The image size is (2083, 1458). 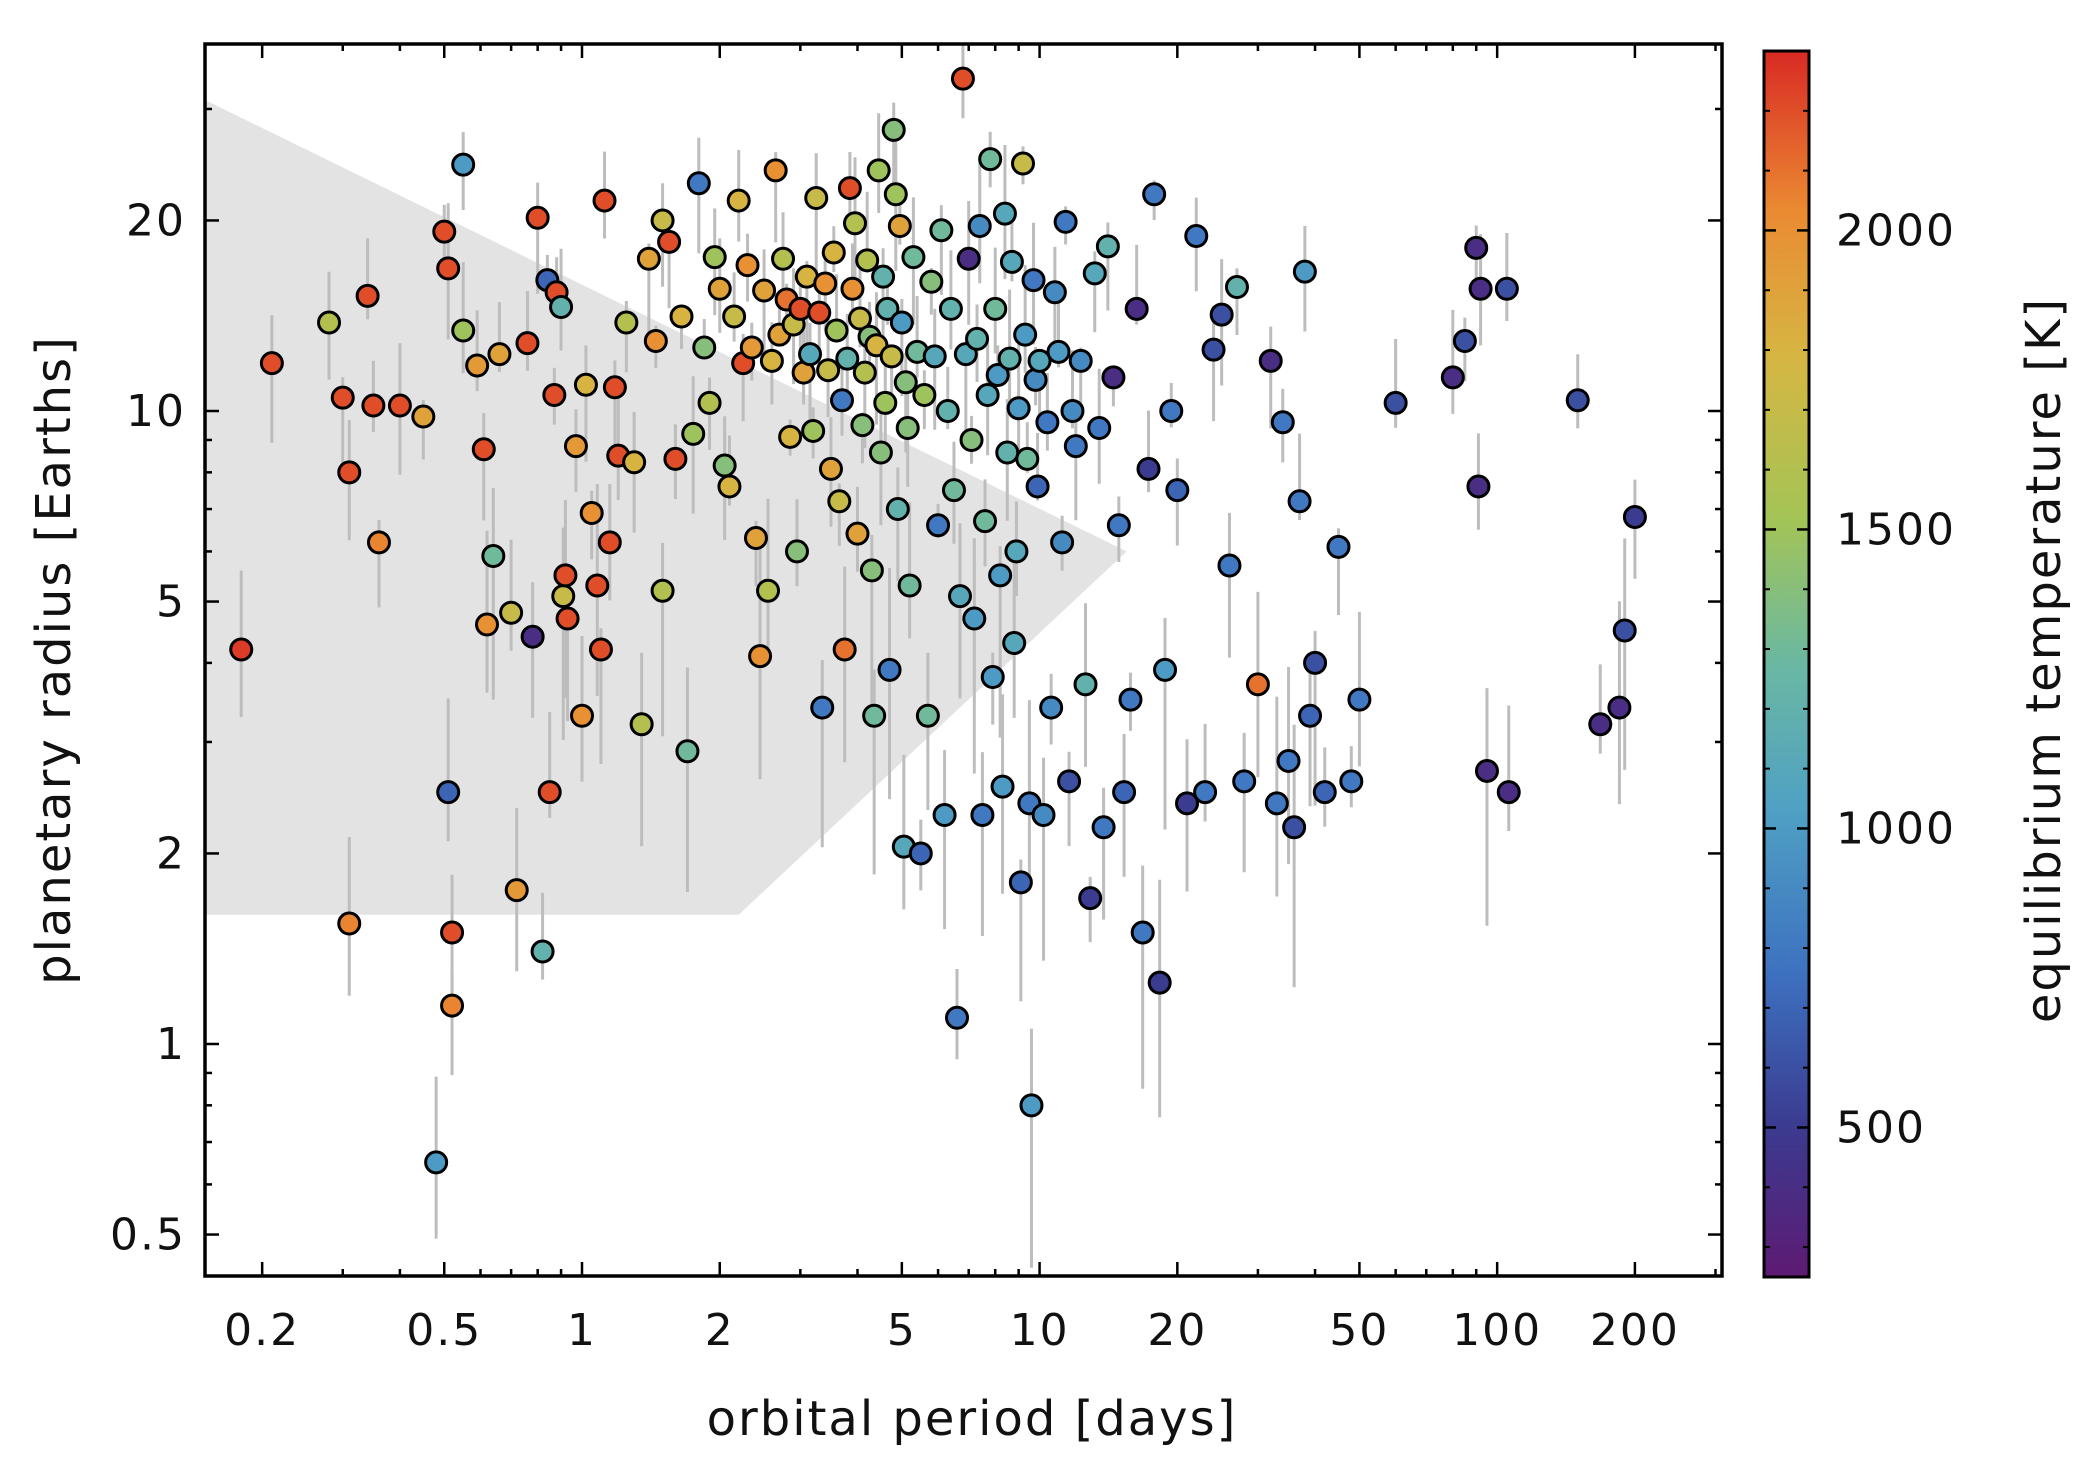 I want to click on colorbar-title: equilibrium temperature [K], so click(x=2044, y=660).